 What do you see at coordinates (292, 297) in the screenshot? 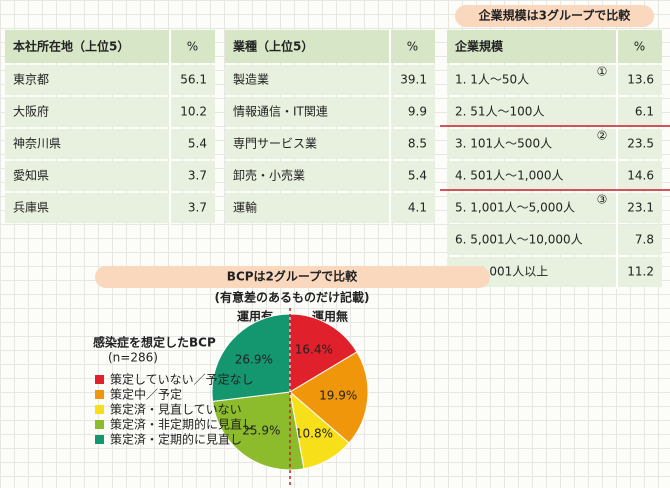
I see `subtitle: (有意差のあるものだけ記載)` at bounding box center [292, 297].